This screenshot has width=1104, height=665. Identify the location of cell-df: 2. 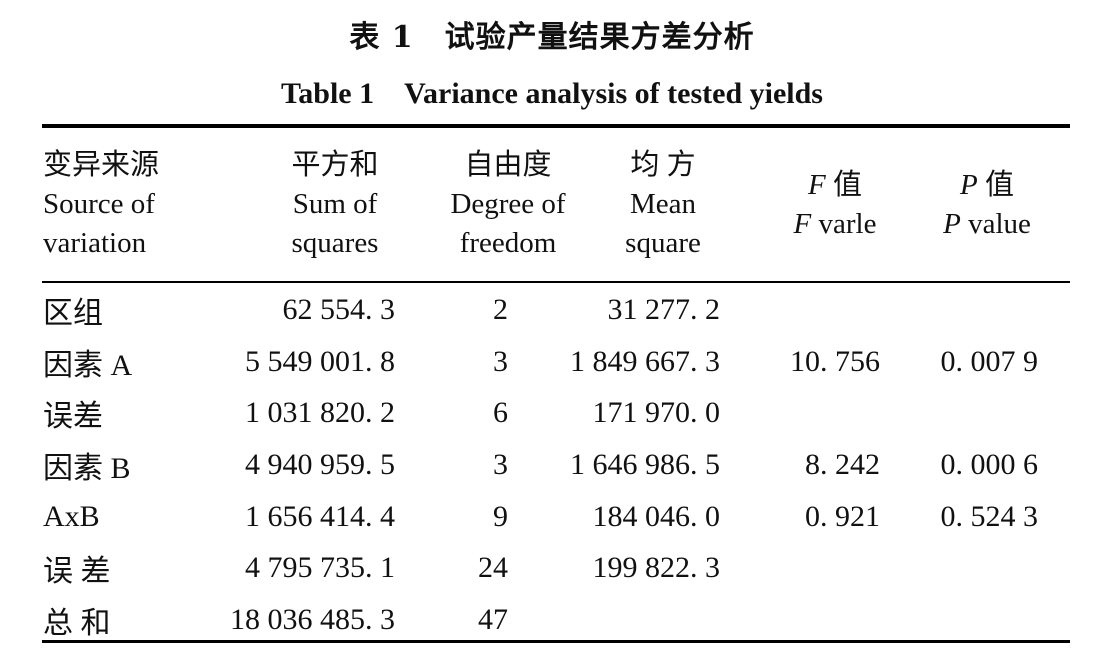
(500, 309).